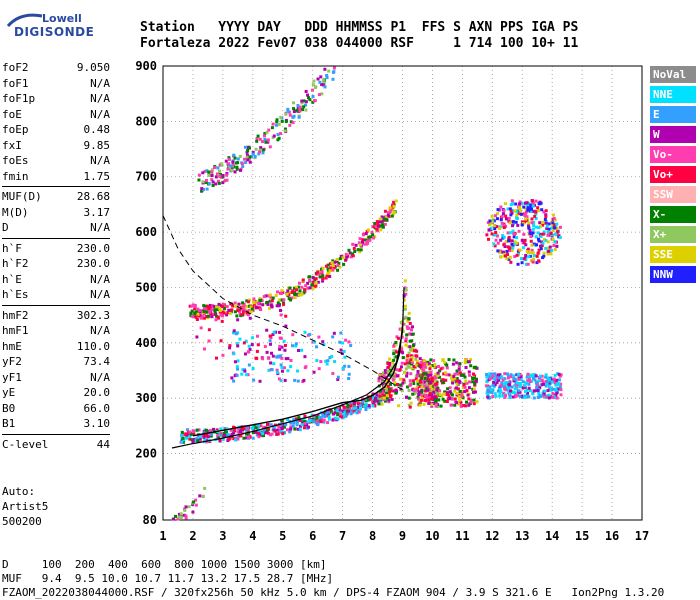  Describe the element at coordinates (54, 32) in the screenshot. I see `logo-line2: DIGISONDE` at that location.